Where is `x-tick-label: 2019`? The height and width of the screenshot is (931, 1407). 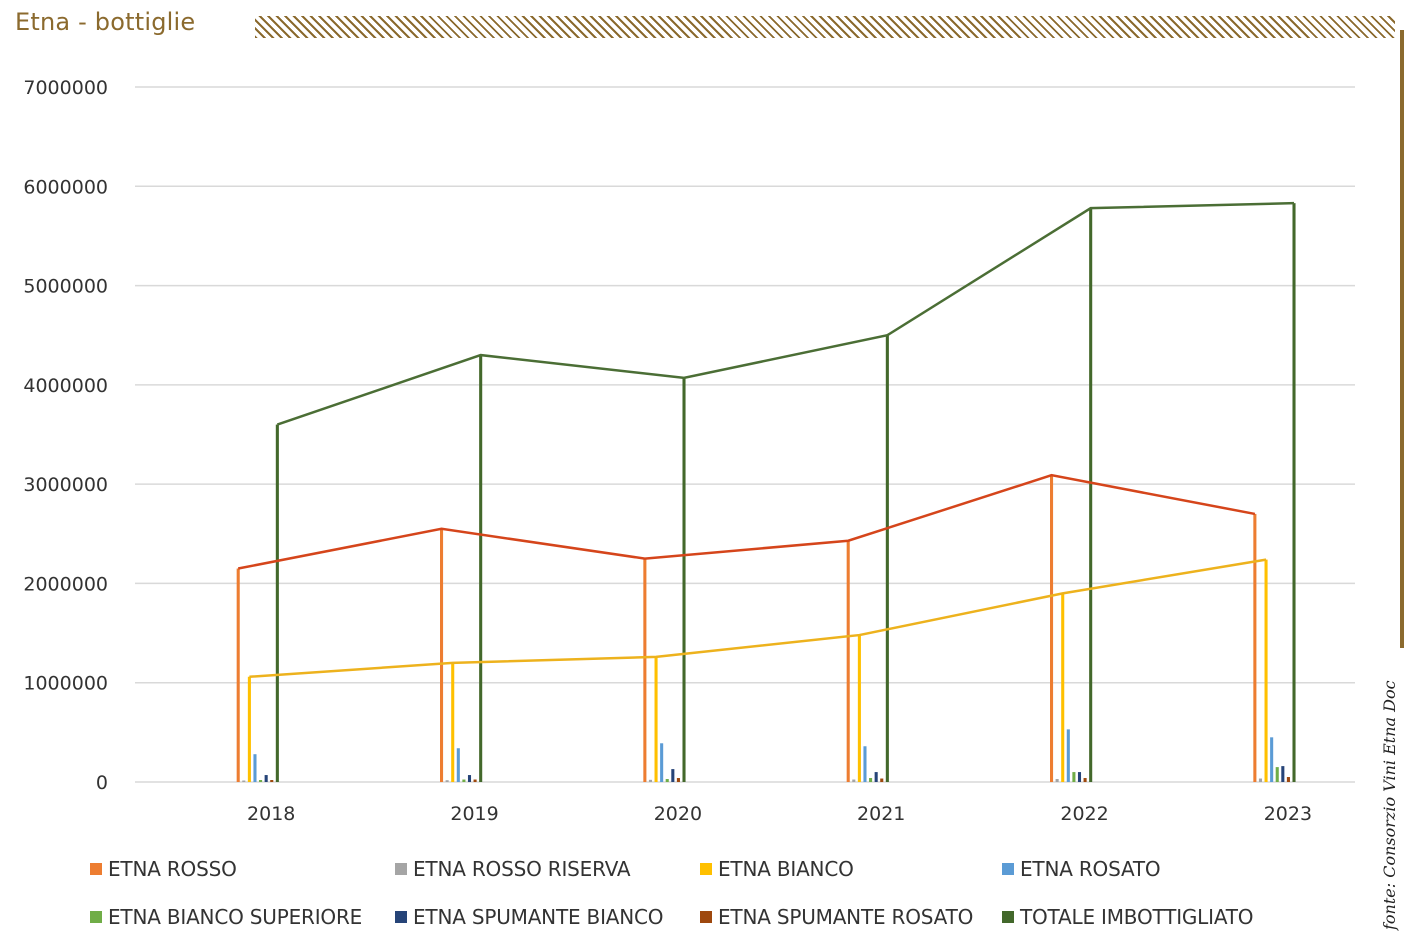 x-tick-label: 2019 is located at coordinates (474, 814).